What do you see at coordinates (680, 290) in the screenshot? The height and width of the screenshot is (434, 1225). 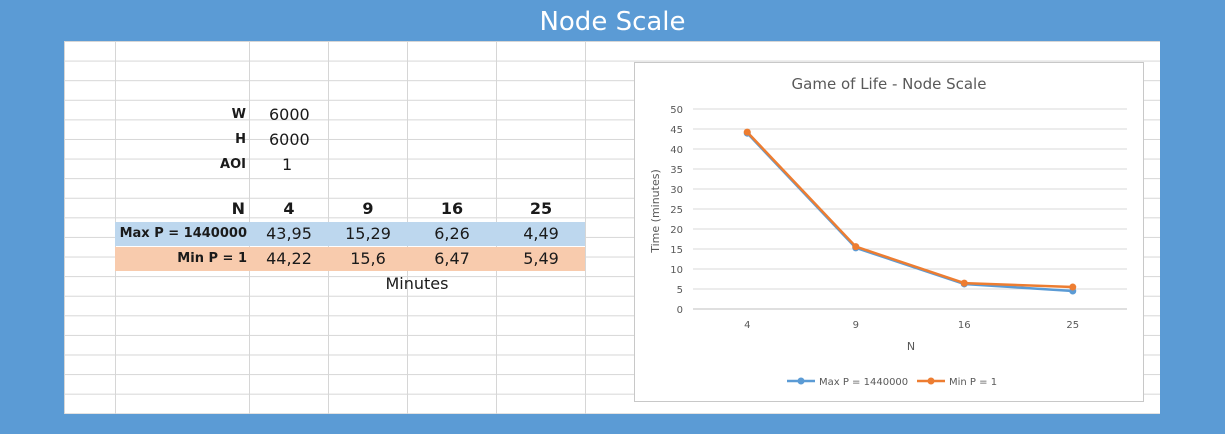 I see `y-tick-label: 5` at bounding box center [680, 290].